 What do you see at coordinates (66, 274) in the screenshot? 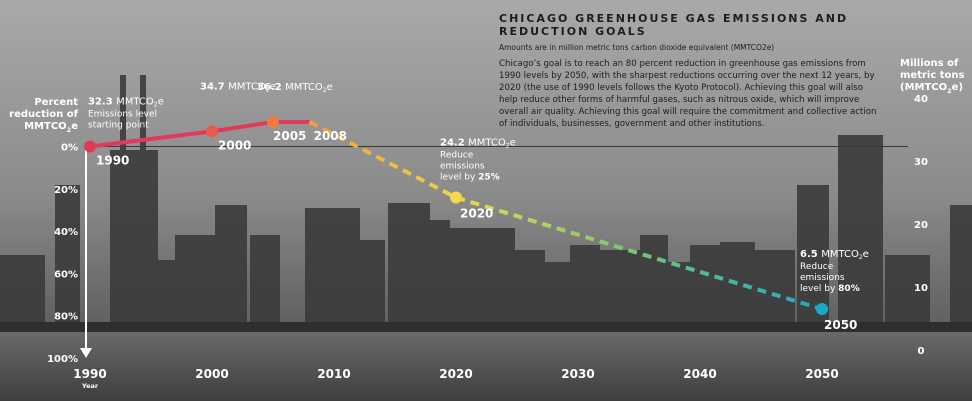
I see `y-left-tick-label: 60%` at bounding box center [66, 274].